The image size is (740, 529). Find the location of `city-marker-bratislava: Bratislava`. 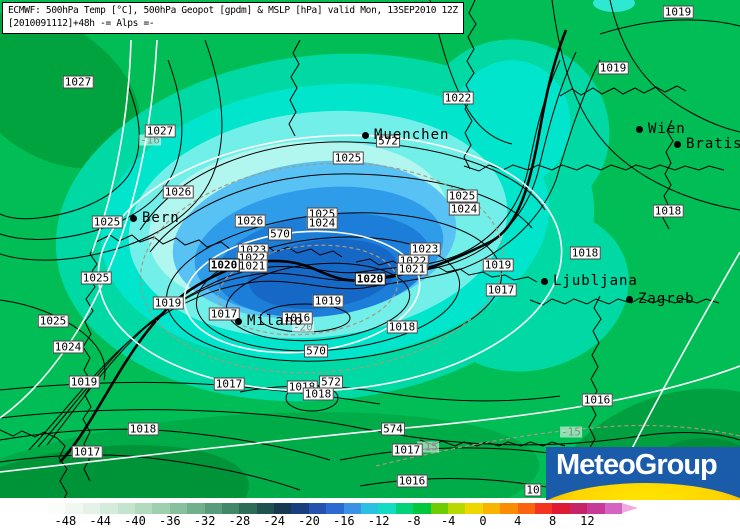

city-marker-bratislava: Bratislava is located at coordinates (707, 144).